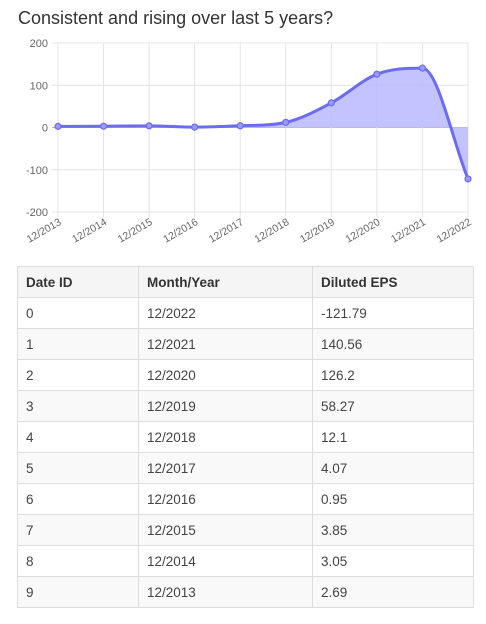 Image resolution: width=486 pixels, height=624 pixels. What do you see at coordinates (363, 230) in the screenshot?
I see `x-tick-label: 12/2020` at bounding box center [363, 230].